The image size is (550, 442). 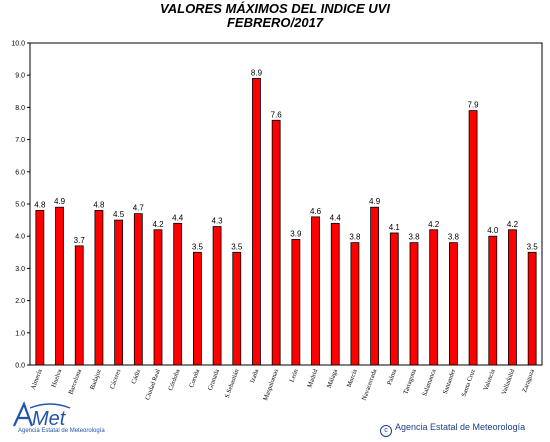 What do you see at coordinates (275, 22) in the screenshot?
I see `chart-subtitle: FEBRERO/2017` at bounding box center [275, 22].